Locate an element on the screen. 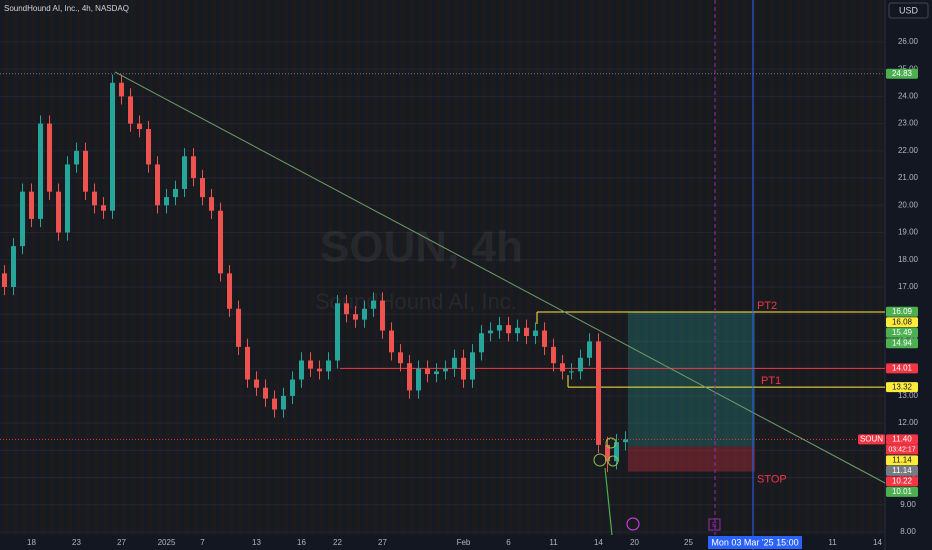 The height and width of the screenshot is (550, 932). countdown-tag is located at coordinates (902, 449).